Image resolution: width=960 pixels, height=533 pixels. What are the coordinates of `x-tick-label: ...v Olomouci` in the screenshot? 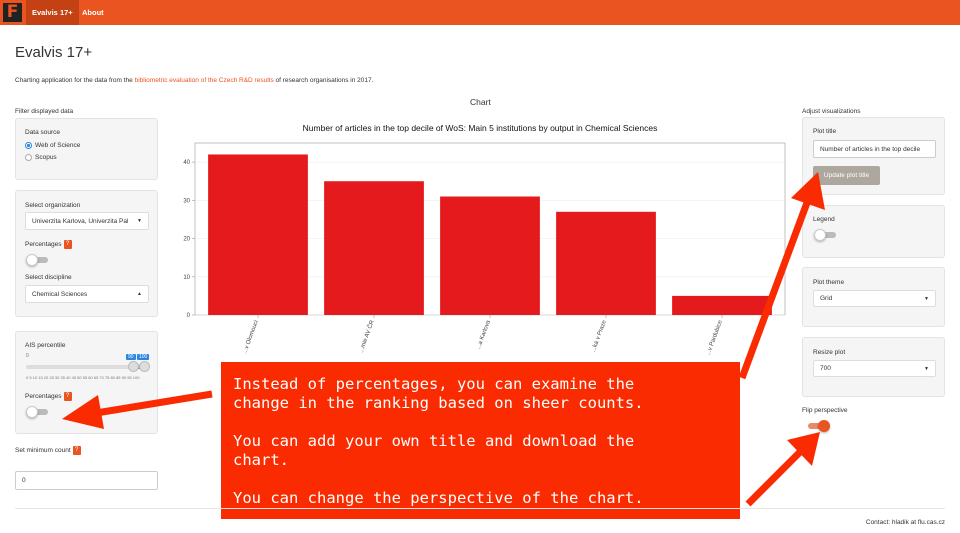 It's located at (251, 337).